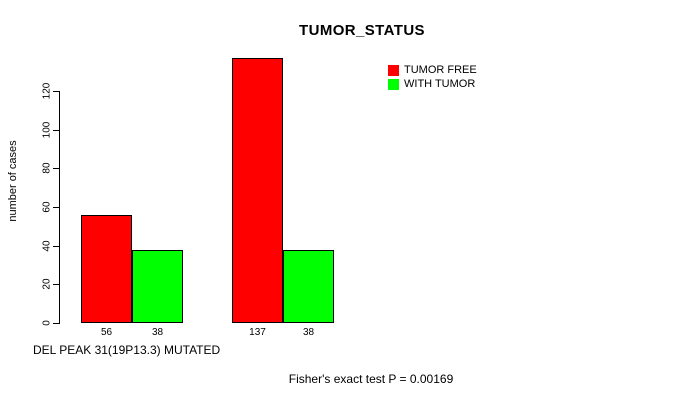 This screenshot has width=690, height=400. What do you see at coordinates (371, 379) in the screenshot?
I see `fisher-test-footnote: Fisher's exact test P = 0.00169` at bounding box center [371, 379].